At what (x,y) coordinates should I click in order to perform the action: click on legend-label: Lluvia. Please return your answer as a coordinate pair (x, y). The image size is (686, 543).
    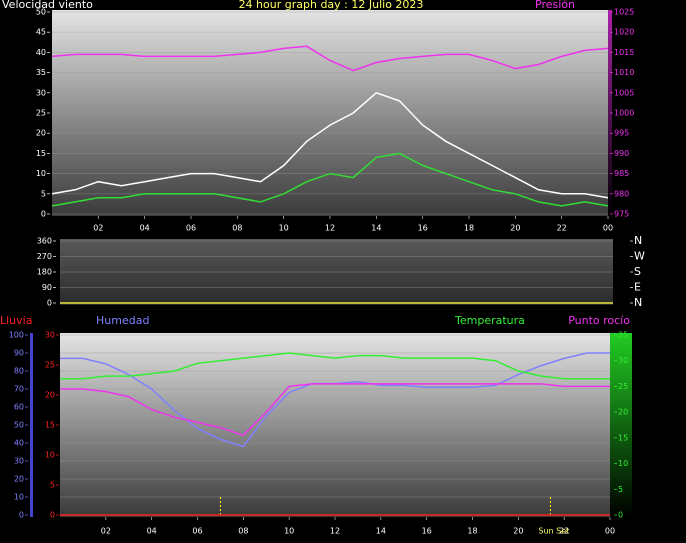
    Looking at the image, I should click on (16, 320).